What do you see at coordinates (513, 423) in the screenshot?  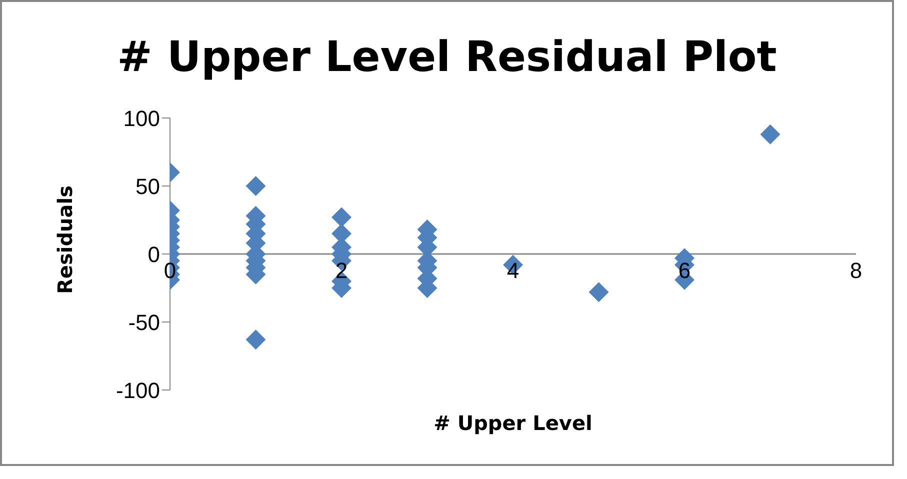 I see `x-axis-title: # Upper Level` at bounding box center [513, 423].